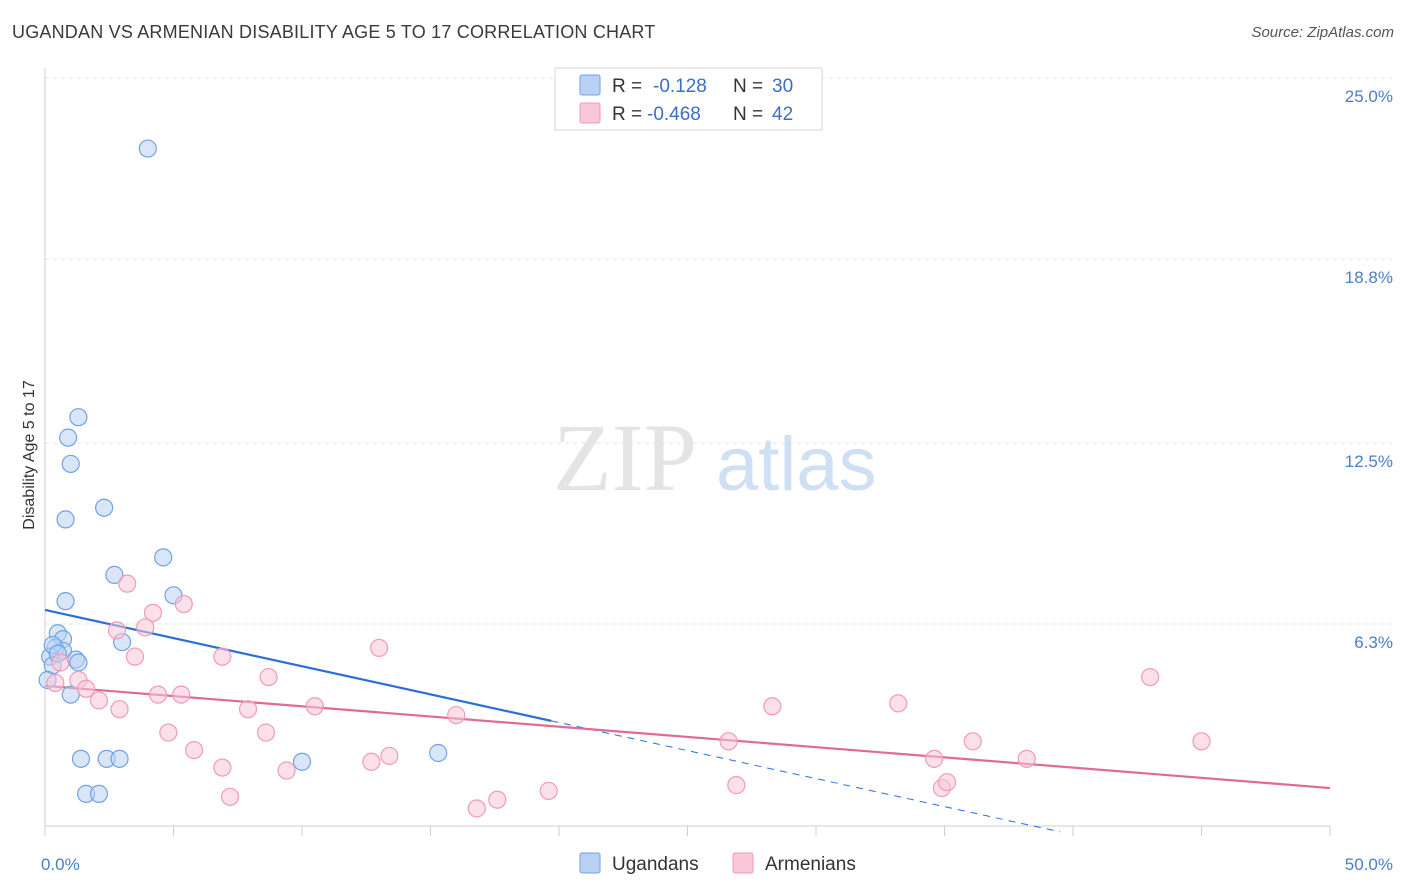 The image size is (1406, 892). I want to click on legend-swatch-armenians, so click(590, 113).